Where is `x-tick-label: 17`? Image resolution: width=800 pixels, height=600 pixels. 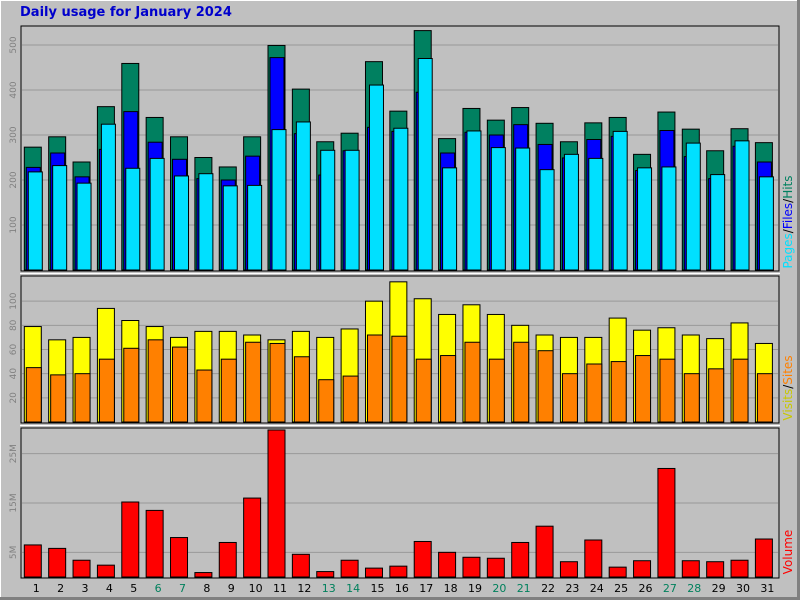 x-tick-label: 17 is located at coordinates (426, 588).